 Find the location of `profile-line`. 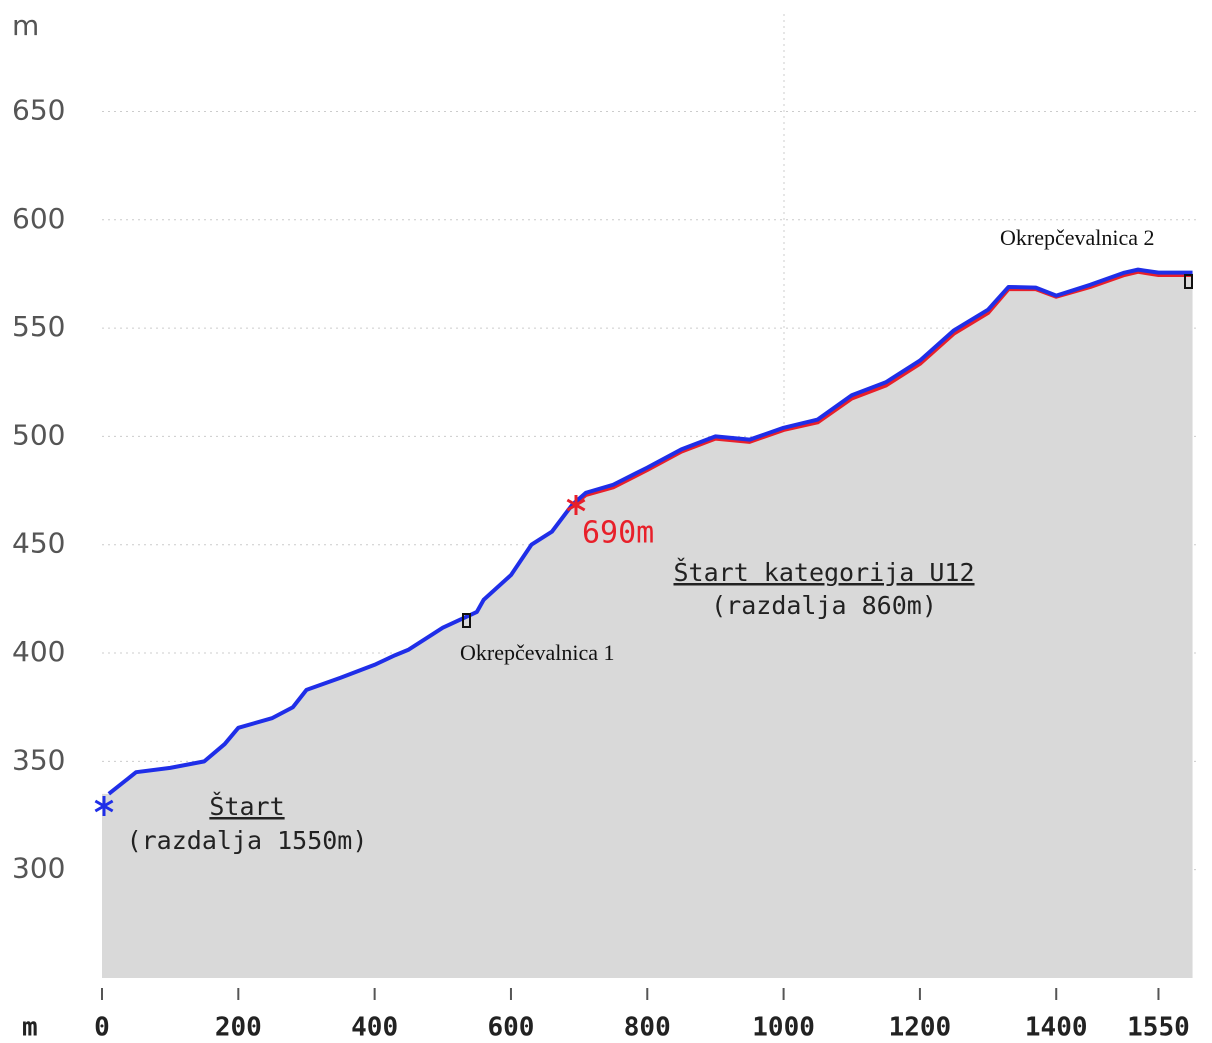

profile-line is located at coordinates (882, 388).